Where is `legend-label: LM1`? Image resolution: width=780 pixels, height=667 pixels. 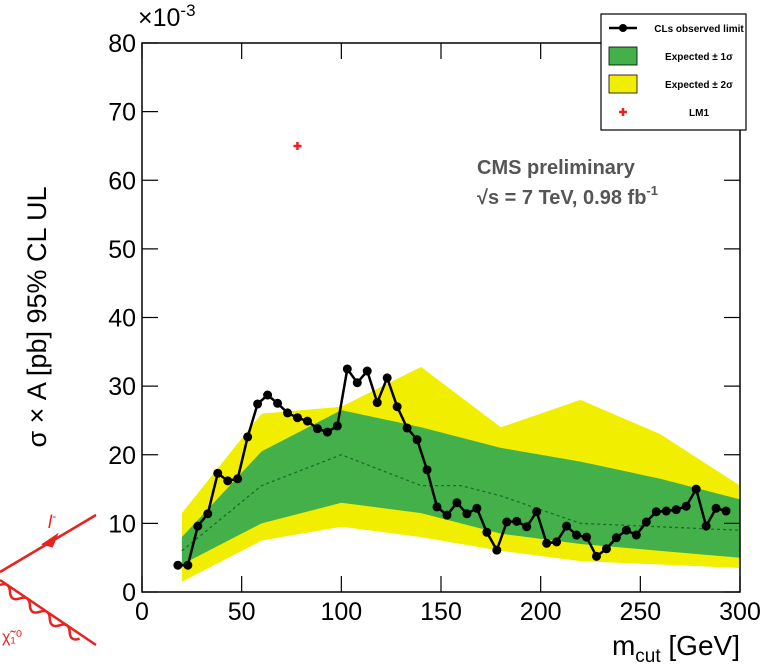
legend-label: LM1 is located at coordinates (699, 113).